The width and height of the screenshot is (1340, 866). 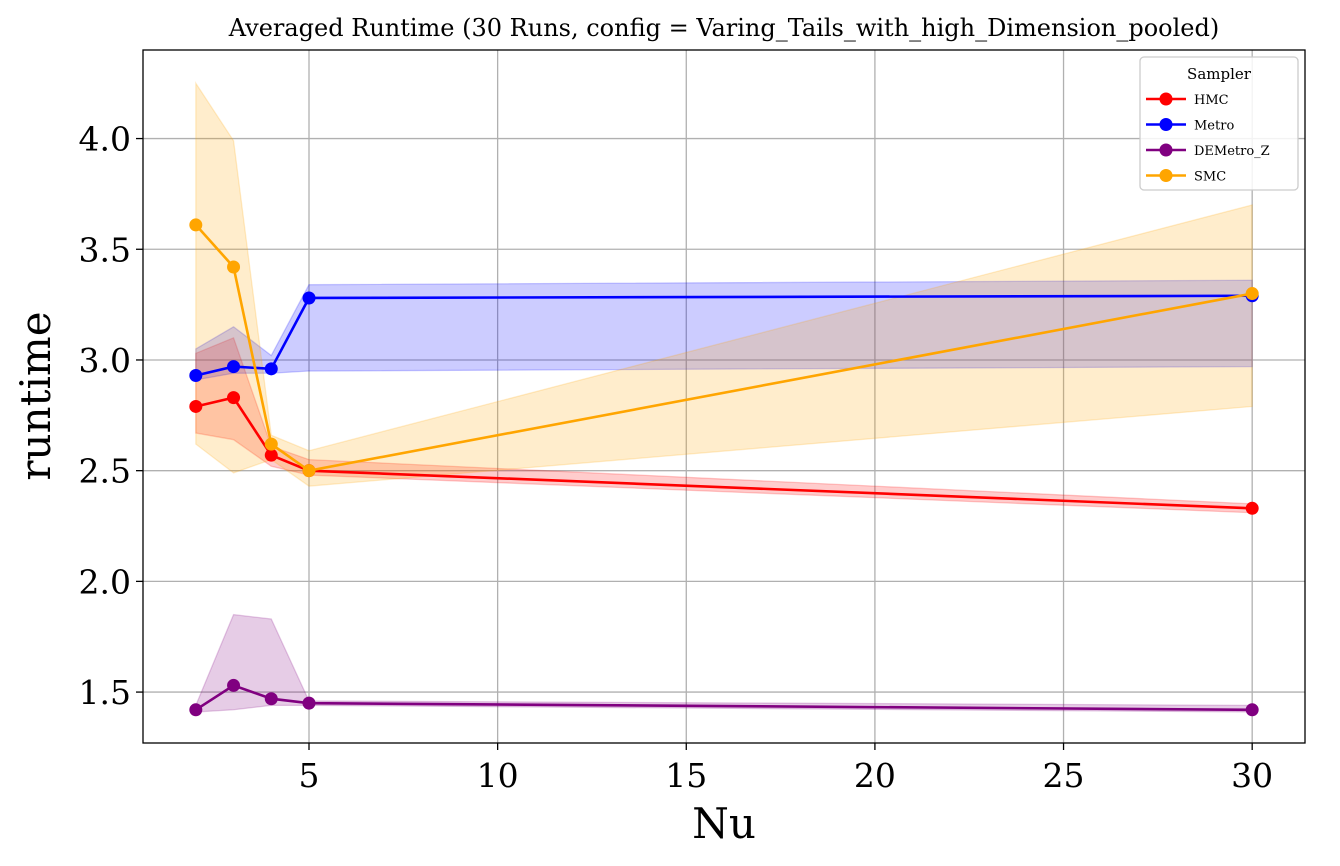 What do you see at coordinates (1211, 100) in the screenshot?
I see `legend-label-hmc: HMC` at bounding box center [1211, 100].